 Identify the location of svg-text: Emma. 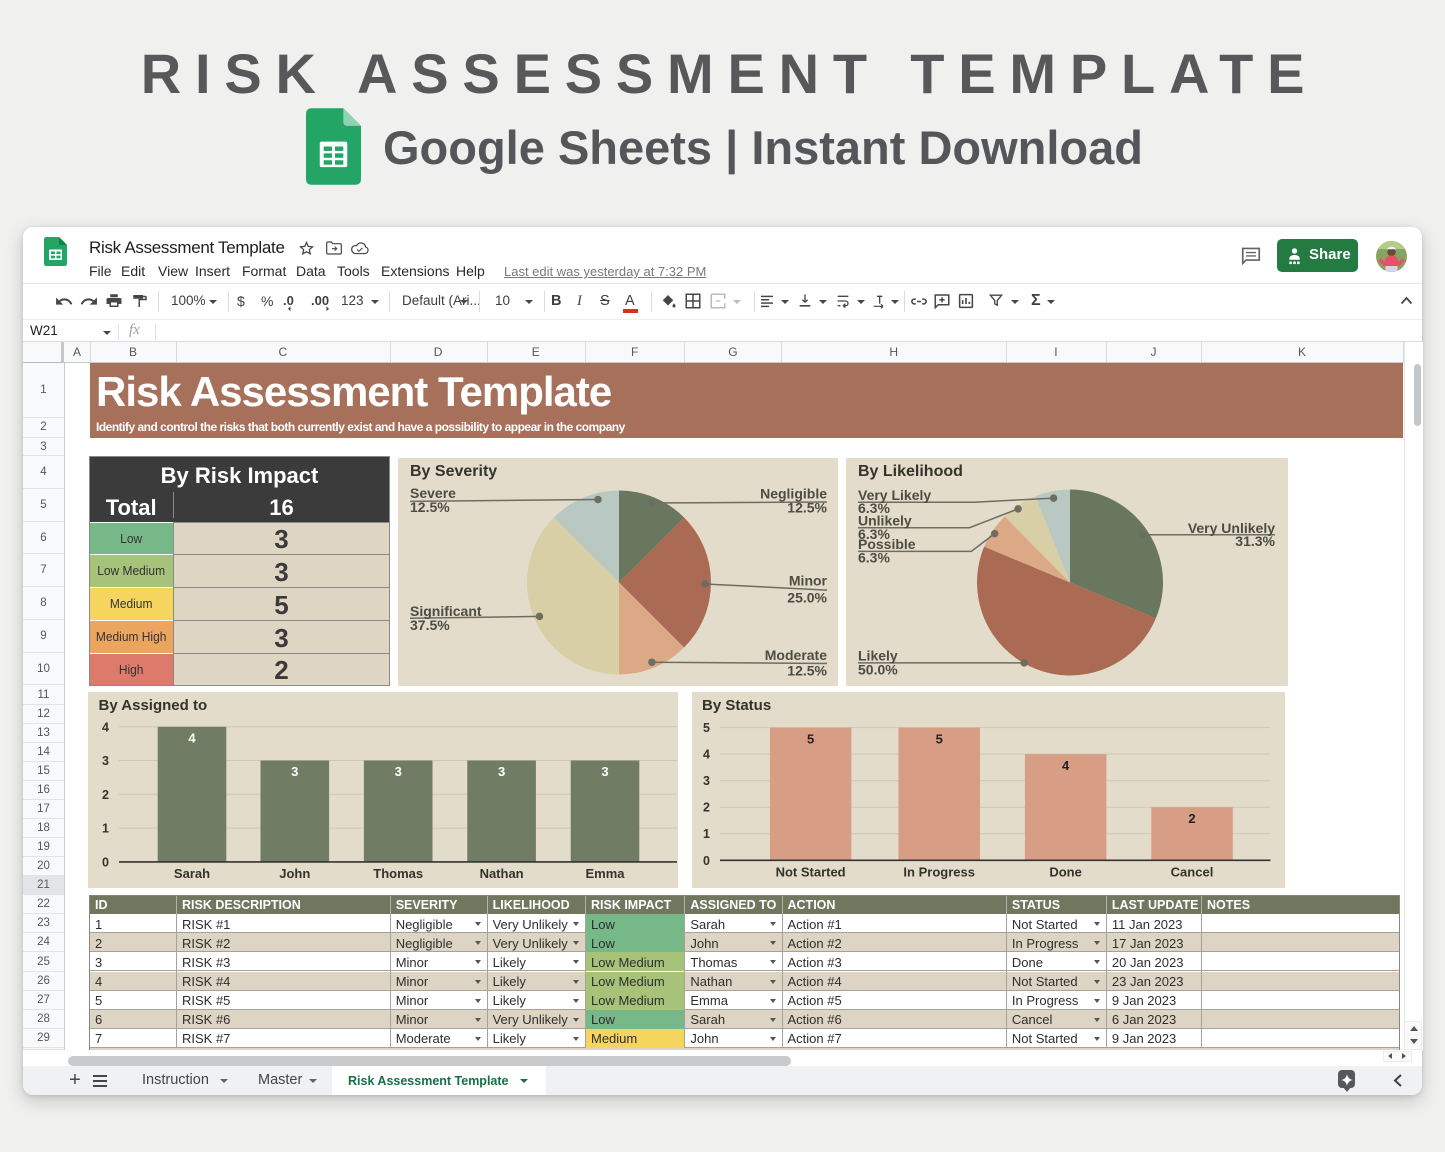
(605, 872).